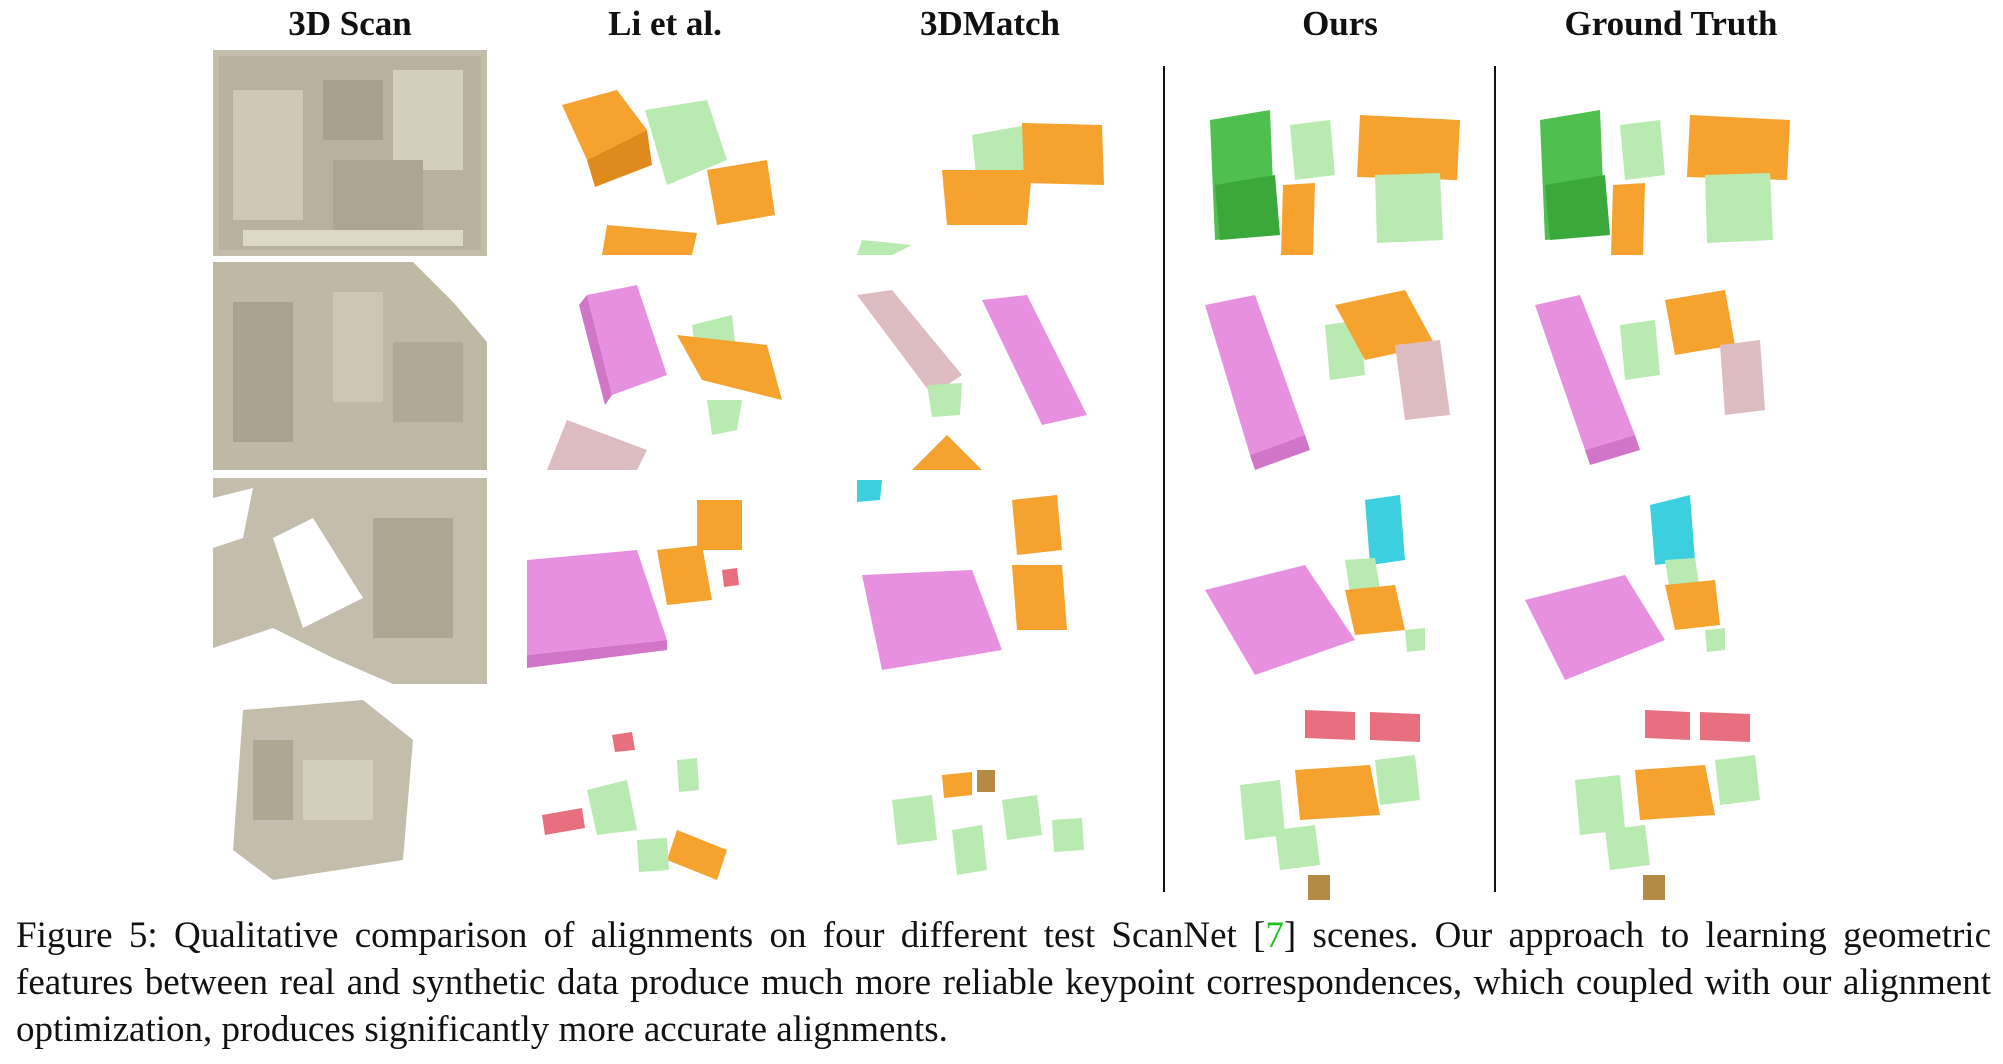 The width and height of the screenshot is (2003, 1064). What do you see at coordinates (1671, 23) in the screenshot?
I see `column-title-ground-truth: Ground Truth` at bounding box center [1671, 23].